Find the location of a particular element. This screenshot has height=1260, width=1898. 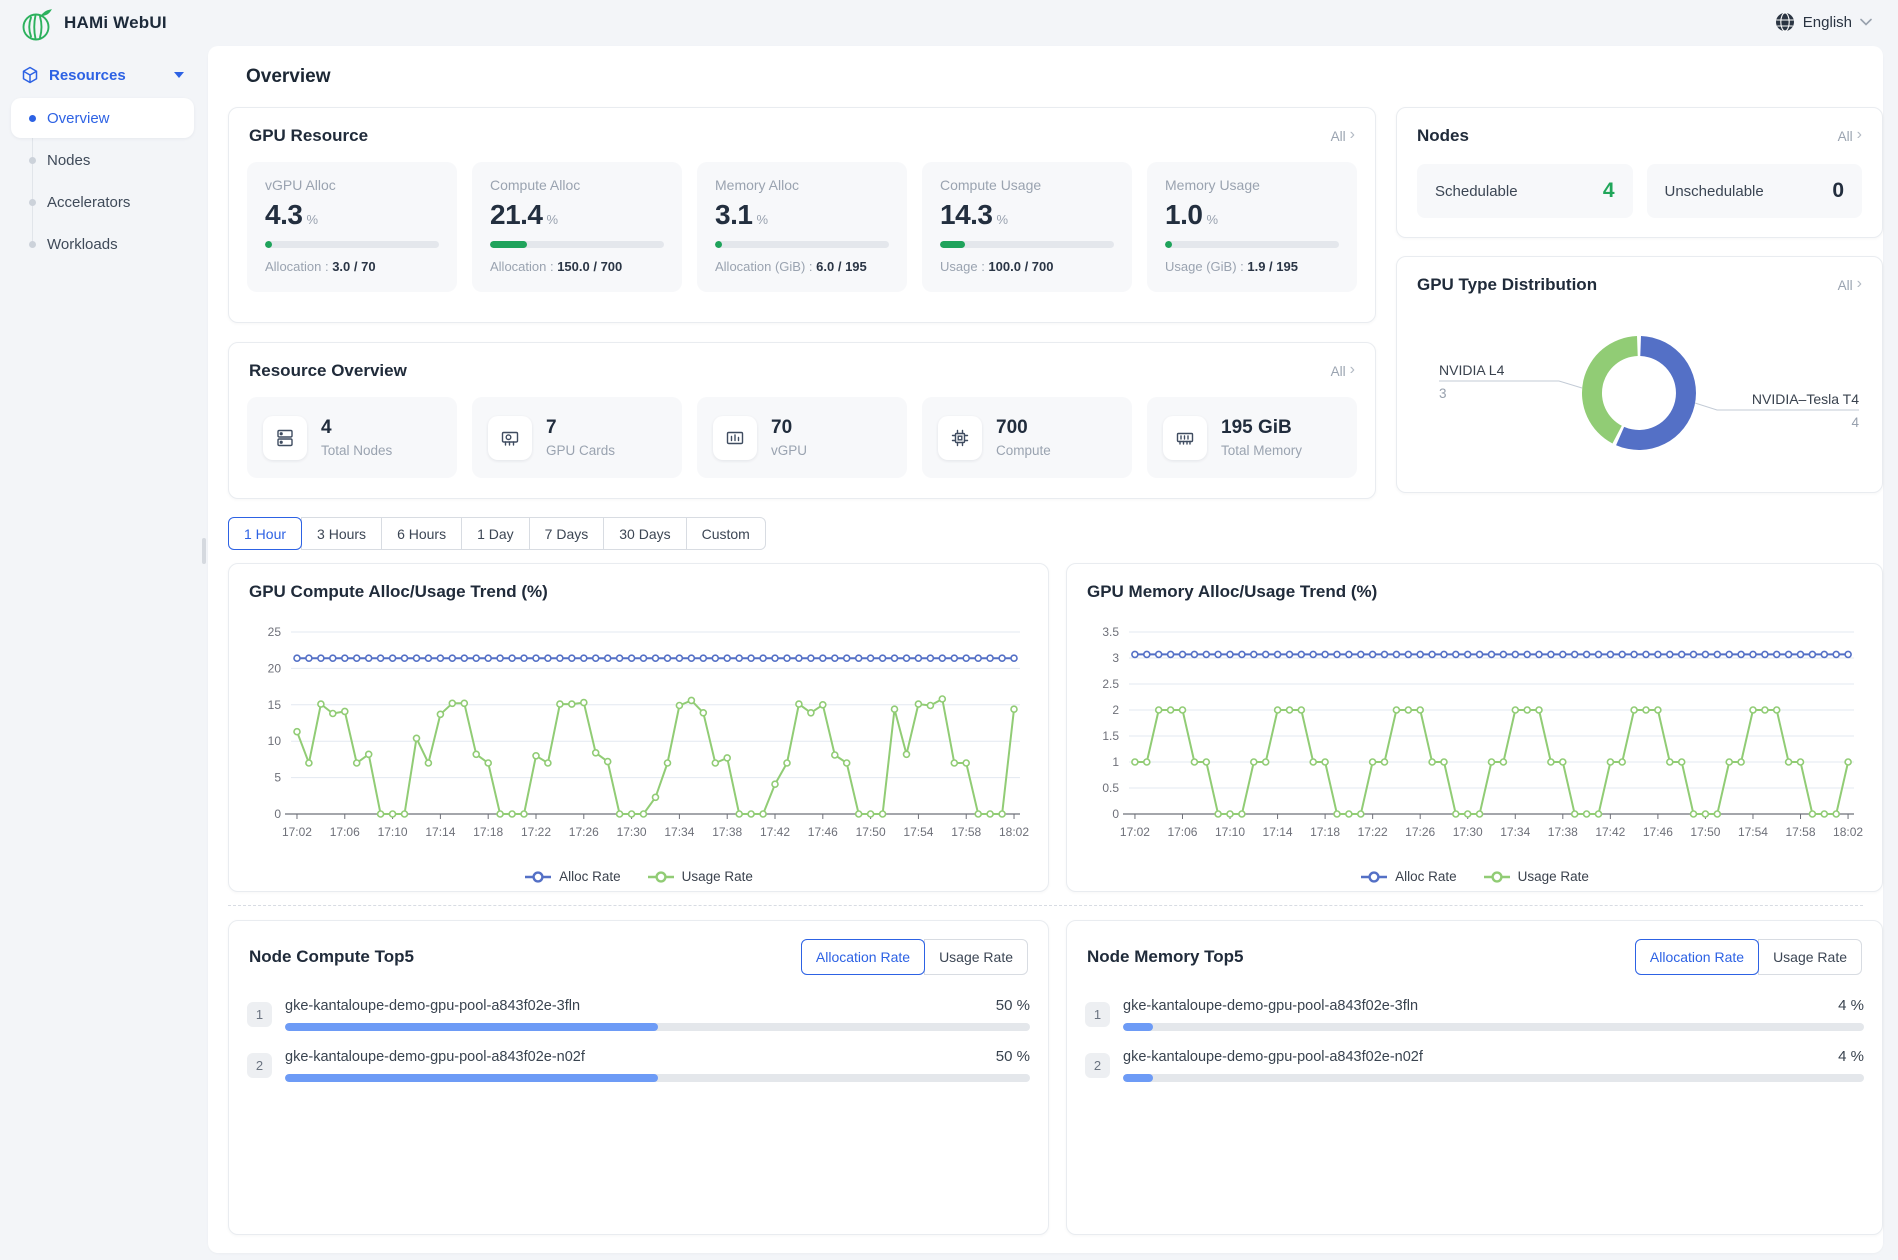

sidebar-item-accelerators: Accelerators is located at coordinates (102, 202).